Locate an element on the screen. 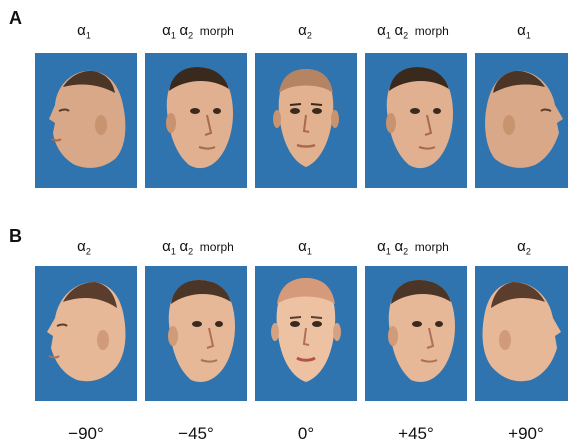 Image resolution: width=568 pixels, height=448 pixels. angle-label-0: 0° is located at coordinates (306, 433).